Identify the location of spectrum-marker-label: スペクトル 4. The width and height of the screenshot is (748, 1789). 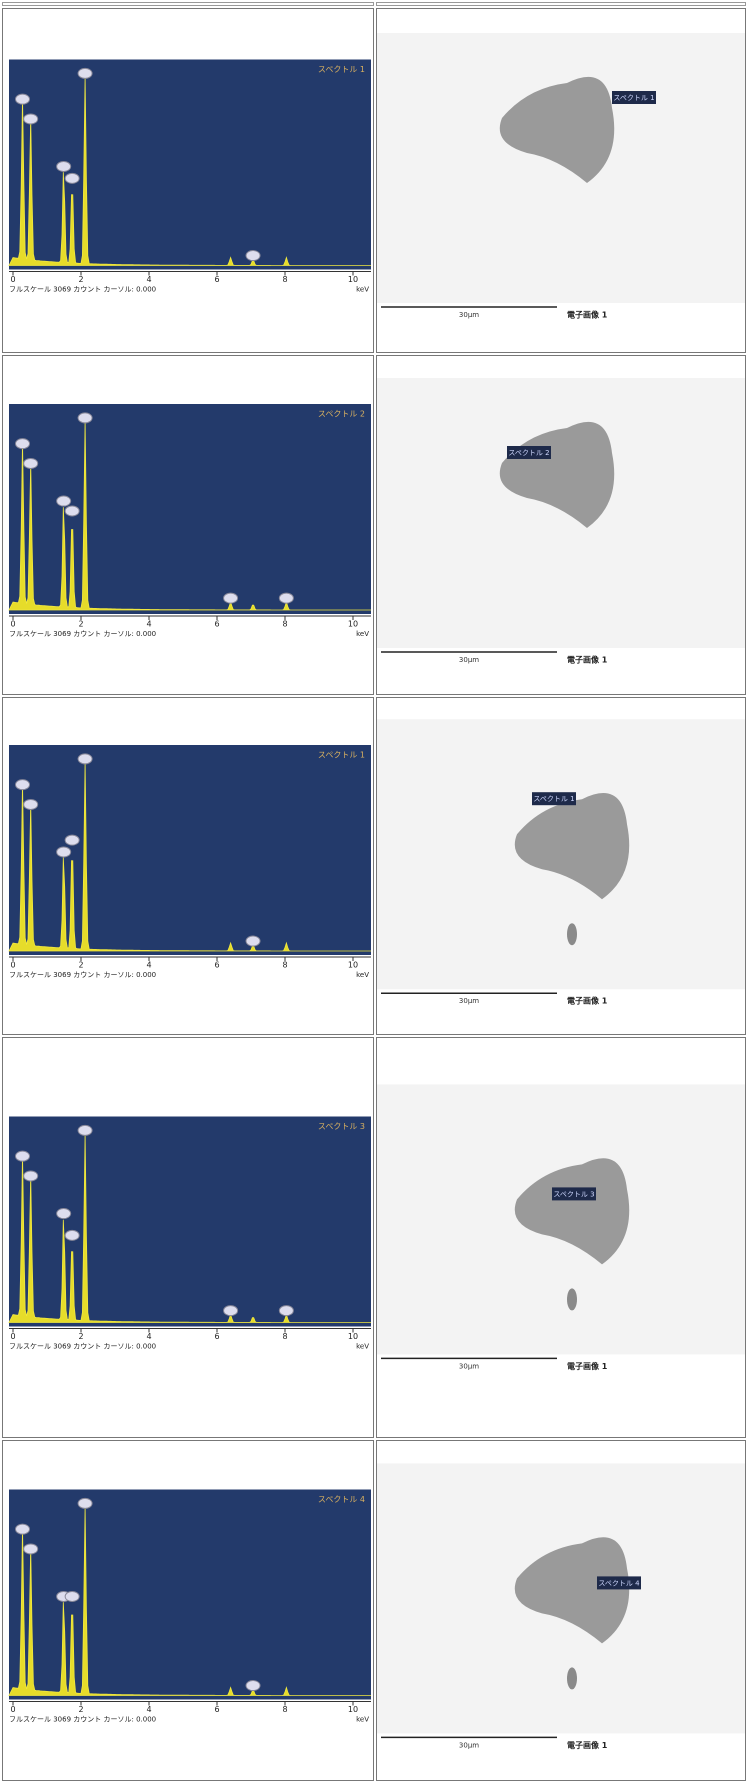
(619, 1583).